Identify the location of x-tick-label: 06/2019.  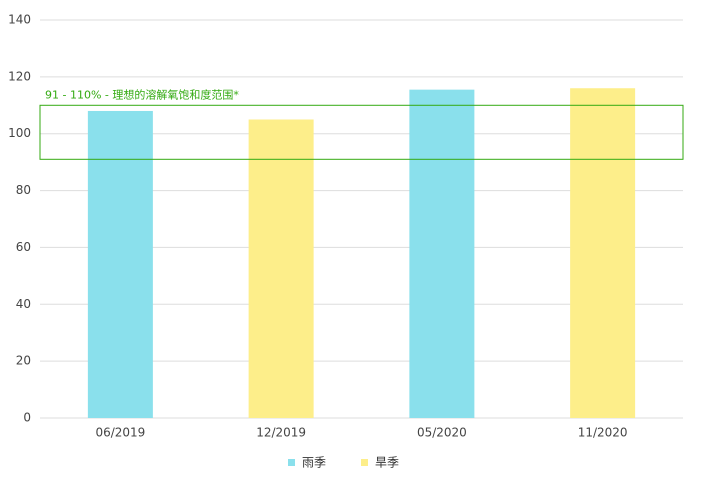
(120, 433).